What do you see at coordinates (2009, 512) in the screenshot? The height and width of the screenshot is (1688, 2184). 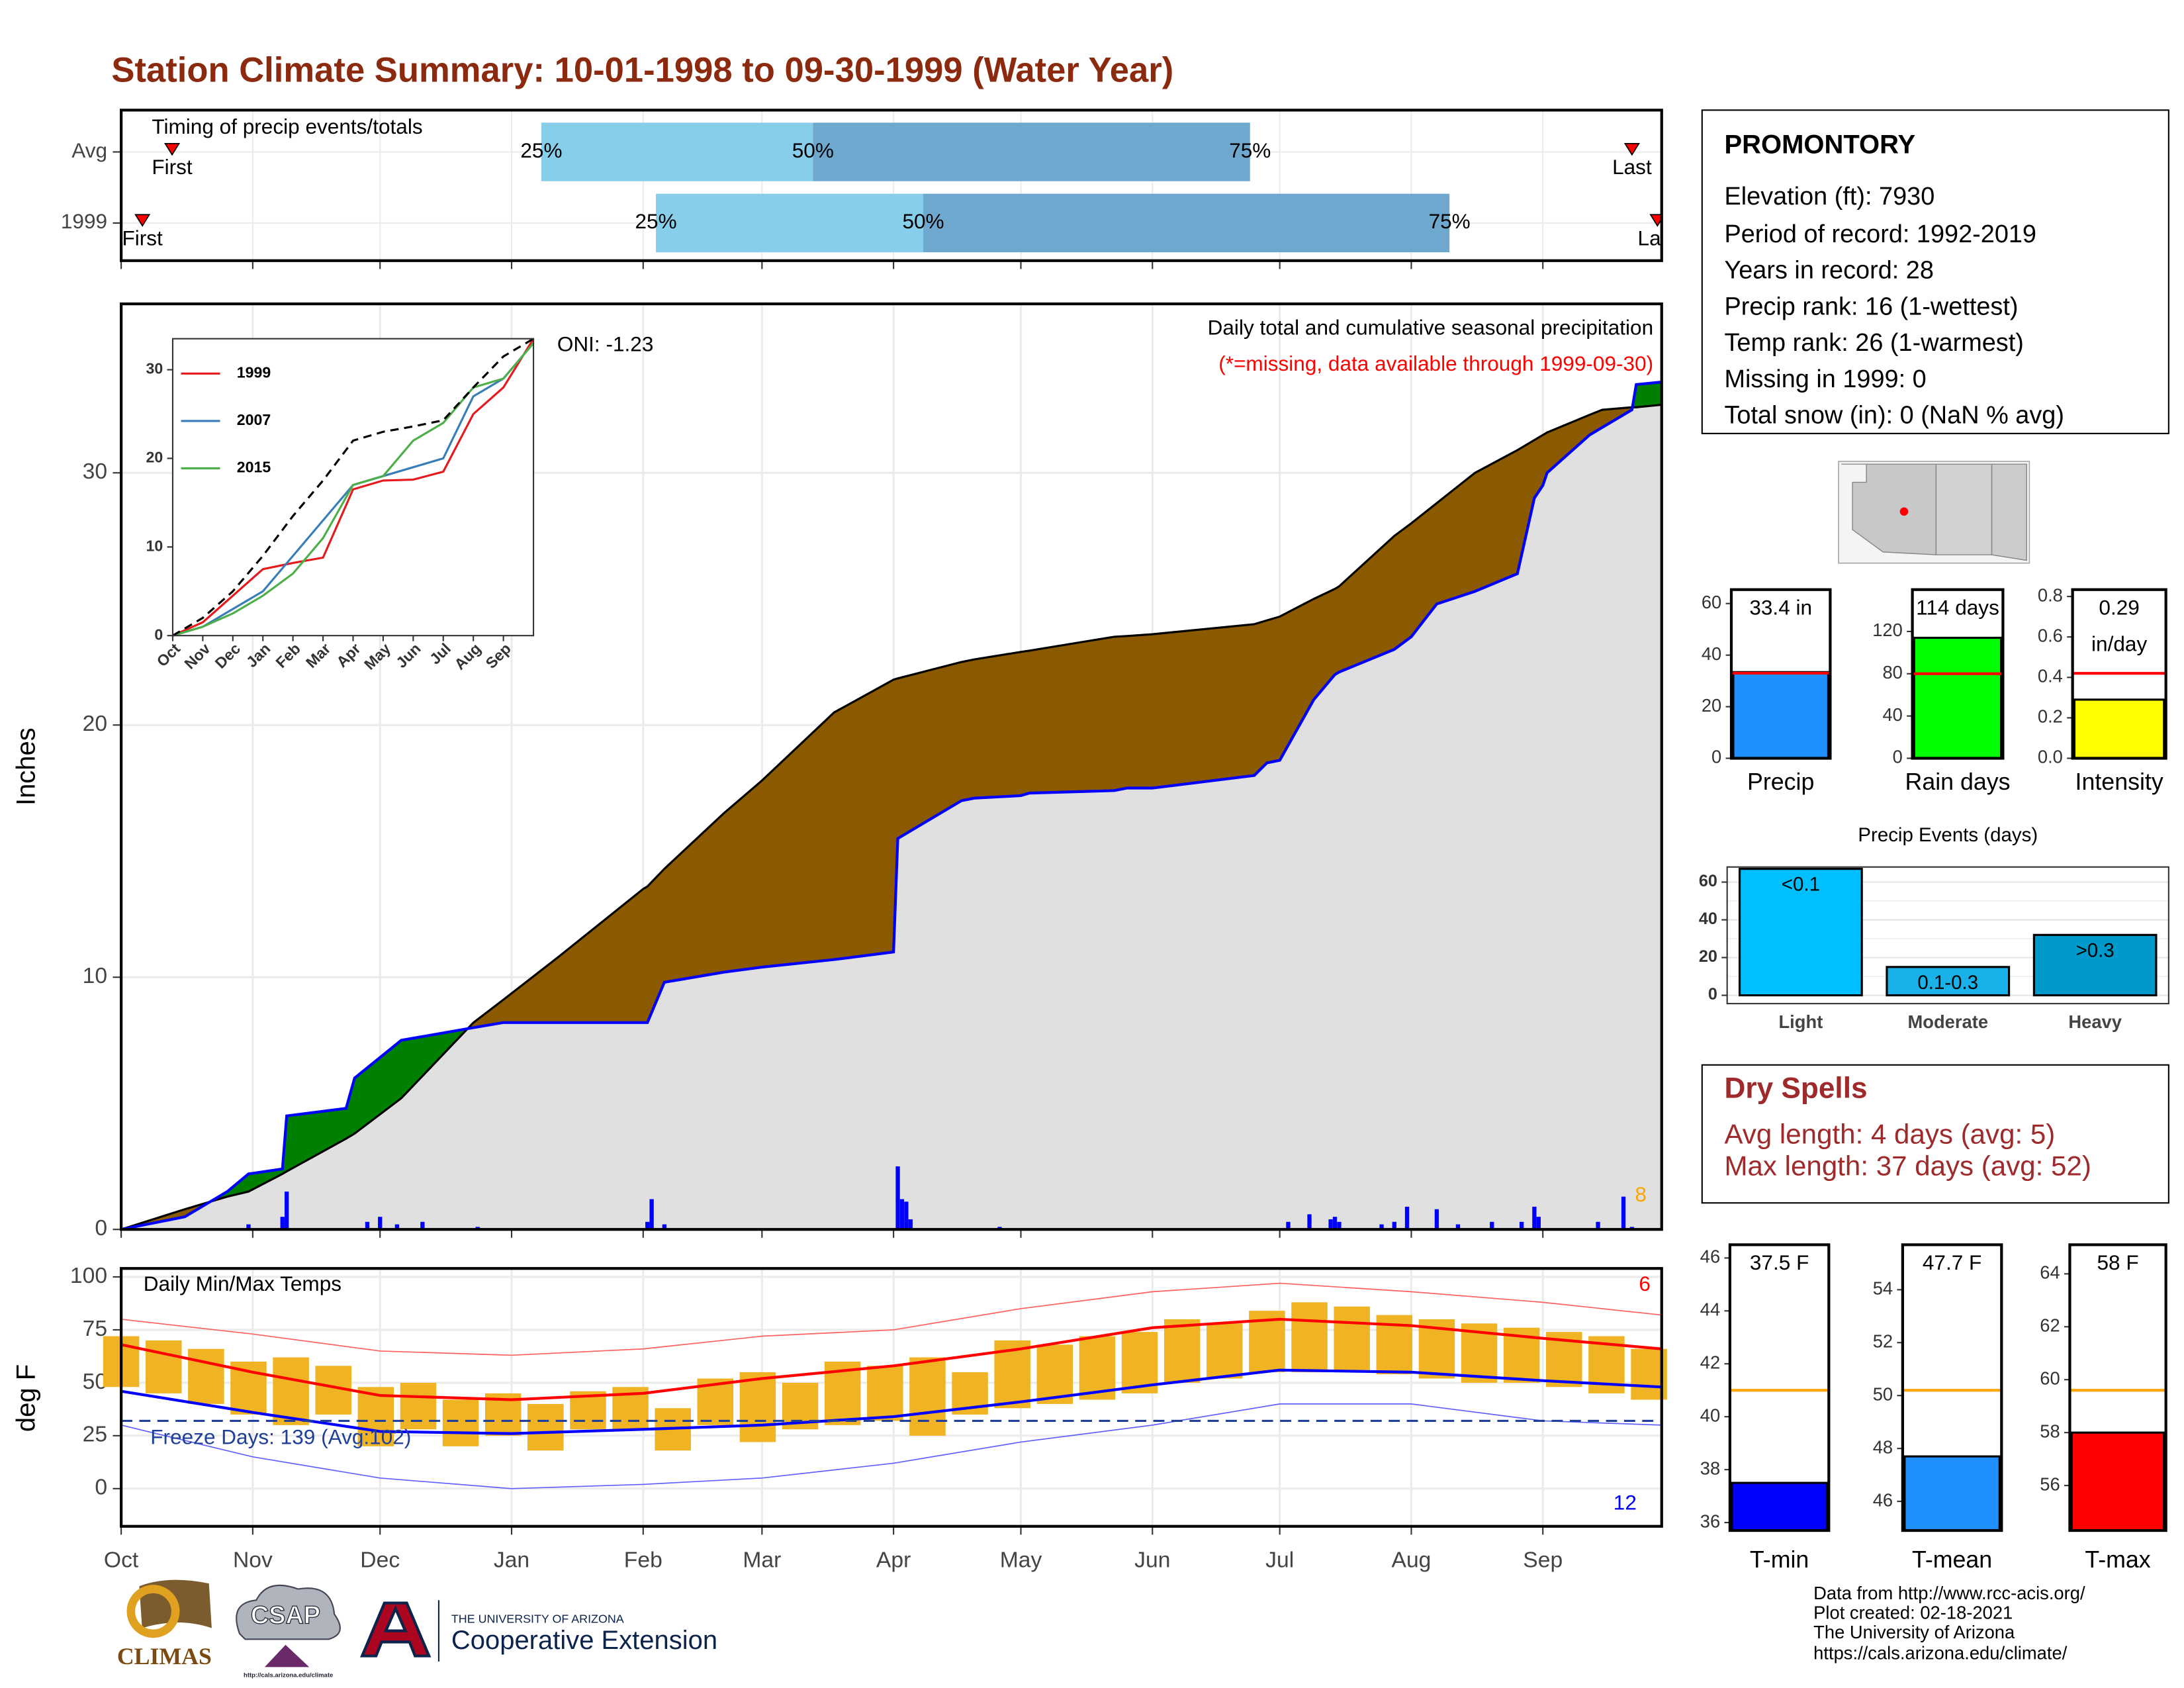 I see `map-state` at bounding box center [2009, 512].